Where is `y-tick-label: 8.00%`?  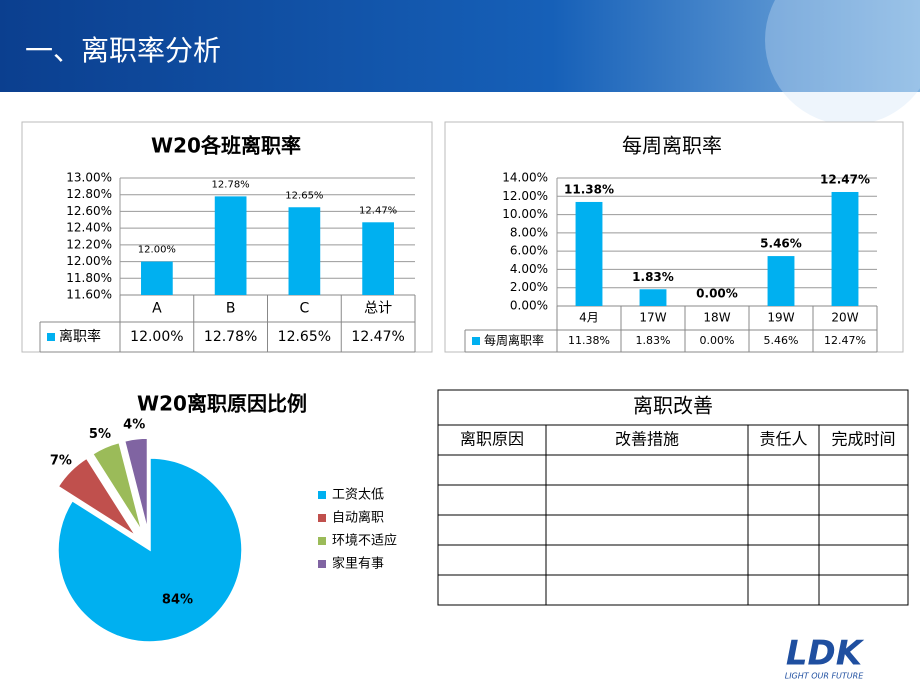
y-tick-label: 8.00% is located at coordinates (529, 232).